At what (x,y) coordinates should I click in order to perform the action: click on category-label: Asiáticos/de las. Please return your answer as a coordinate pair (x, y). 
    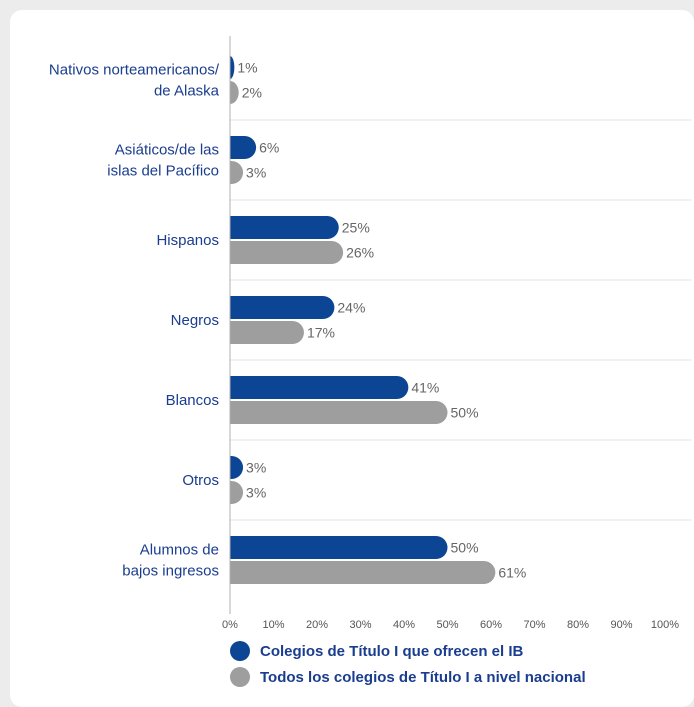
    Looking at the image, I should click on (167, 150).